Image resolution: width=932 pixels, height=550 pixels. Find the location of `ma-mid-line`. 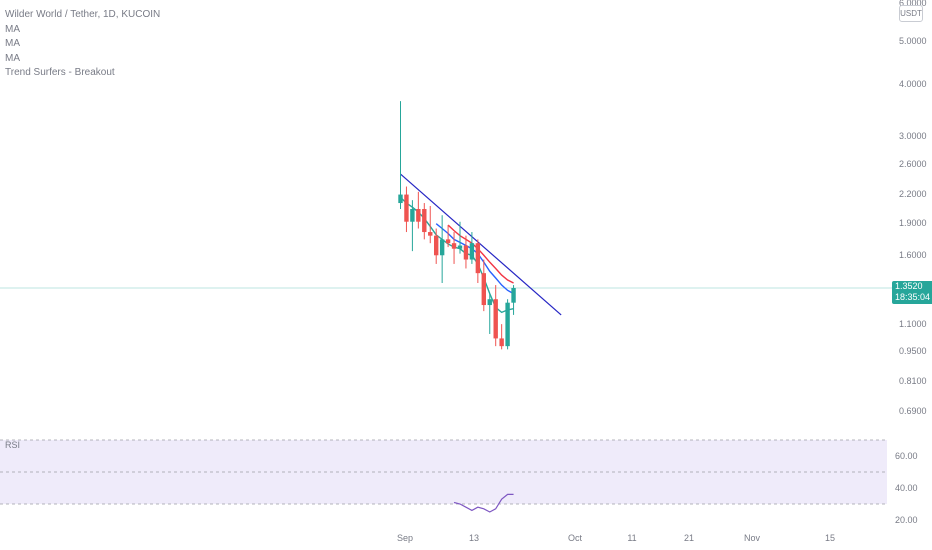

ma-mid-line is located at coordinates (474, 259).